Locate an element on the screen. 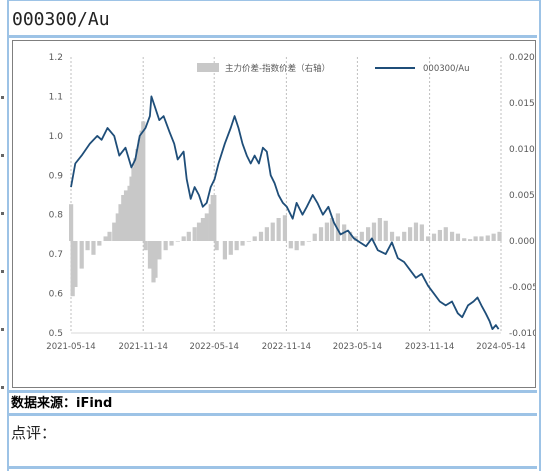 Image resolution: width=541 pixels, height=472 pixels. data-source: 数据来源：iFind is located at coordinates (273, 403).